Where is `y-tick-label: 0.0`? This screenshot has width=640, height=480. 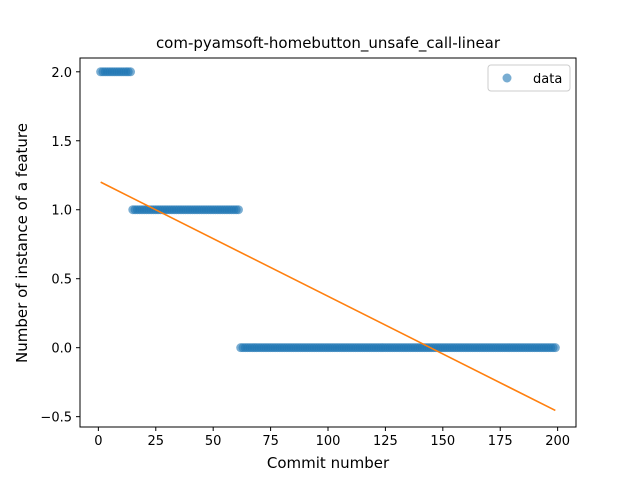
y-tick-label: 0.0 is located at coordinates (61, 349).